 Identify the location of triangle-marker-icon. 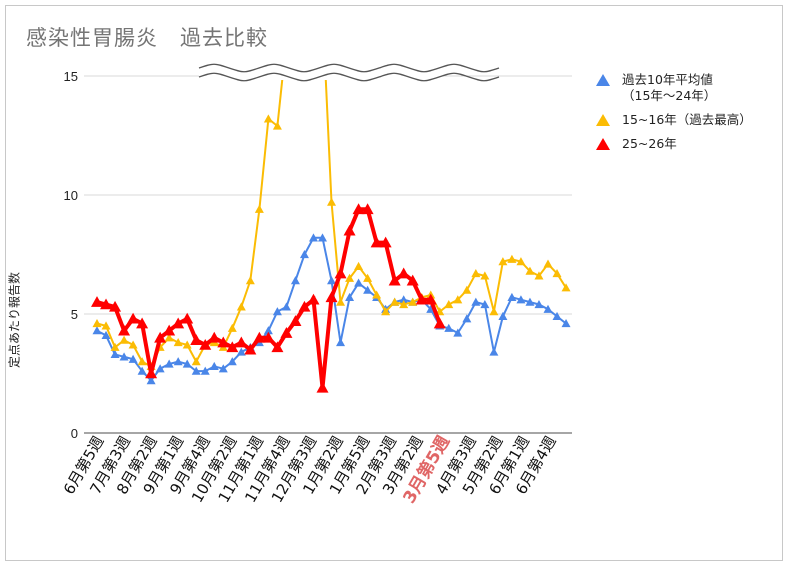
(603, 80).